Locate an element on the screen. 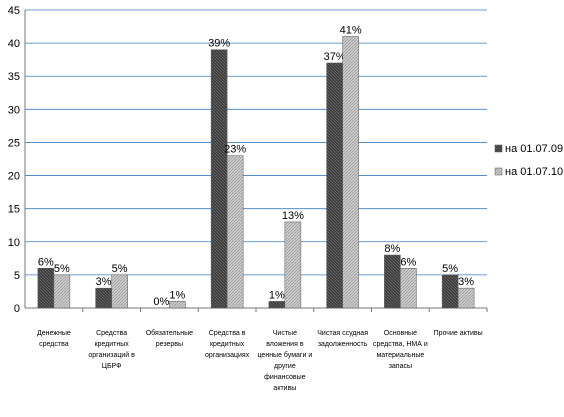 The width and height of the screenshot is (564, 417). y-tick-label: 0 is located at coordinates (17, 309).